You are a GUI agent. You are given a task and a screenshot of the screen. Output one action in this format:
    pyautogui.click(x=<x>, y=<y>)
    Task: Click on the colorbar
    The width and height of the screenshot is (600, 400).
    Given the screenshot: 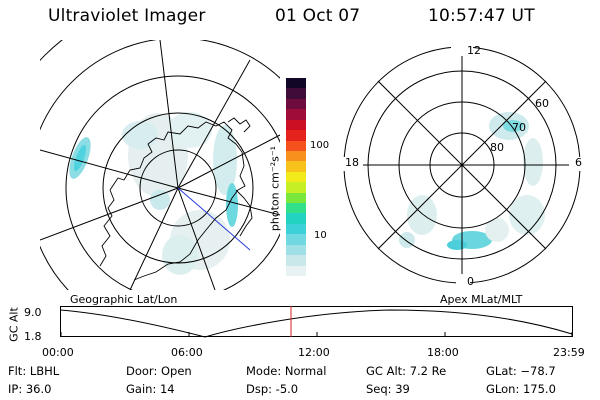 What is the action you would take?
    pyautogui.click(x=296, y=176)
    